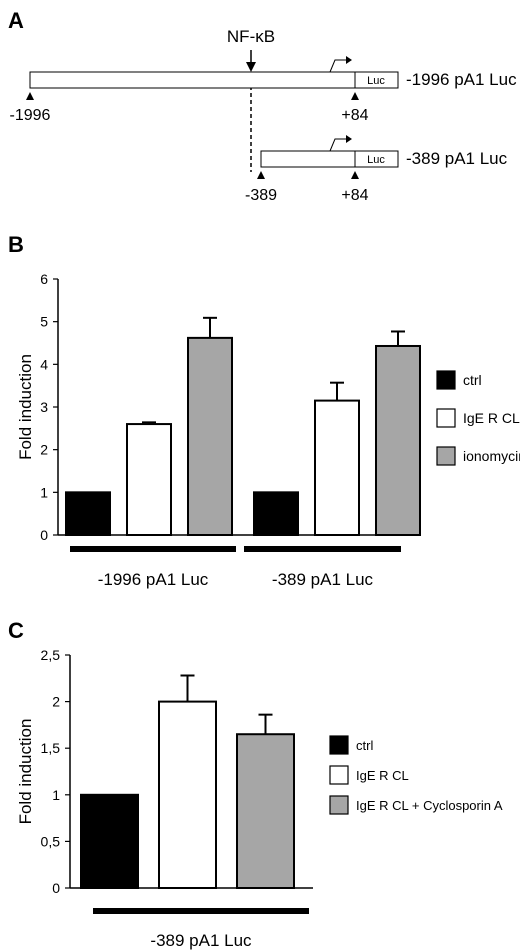  Describe the element at coordinates (261, 195) in the screenshot. I see `start-label: -389` at that location.